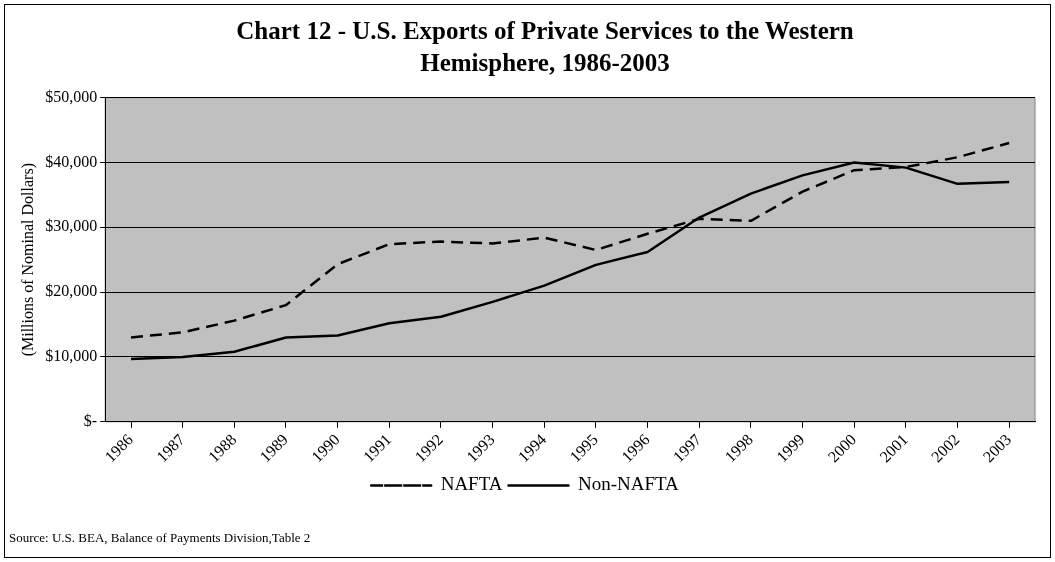 The height and width of the screenshot is (562, 1055). Describe the element at coordinates (325, 448) in the screenshot. I see `x-tick-label: 1990` at that location.